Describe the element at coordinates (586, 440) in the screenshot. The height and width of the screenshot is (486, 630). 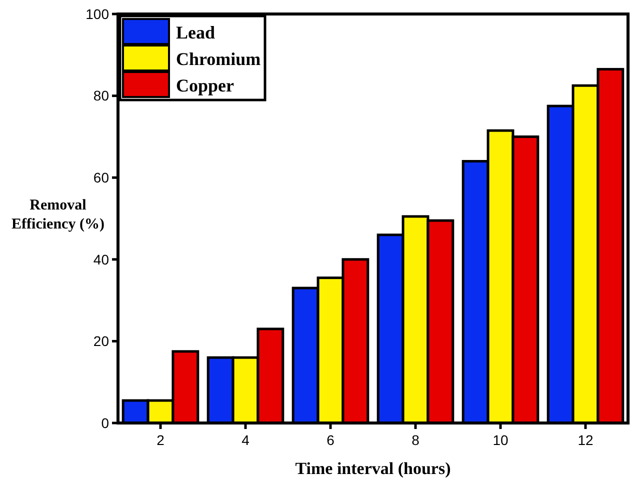
I see `x-tick-label: 12` at that location.